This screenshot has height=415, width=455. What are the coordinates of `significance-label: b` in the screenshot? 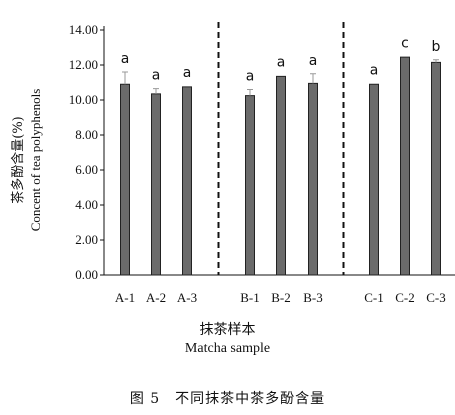 It's located at (436, 47).